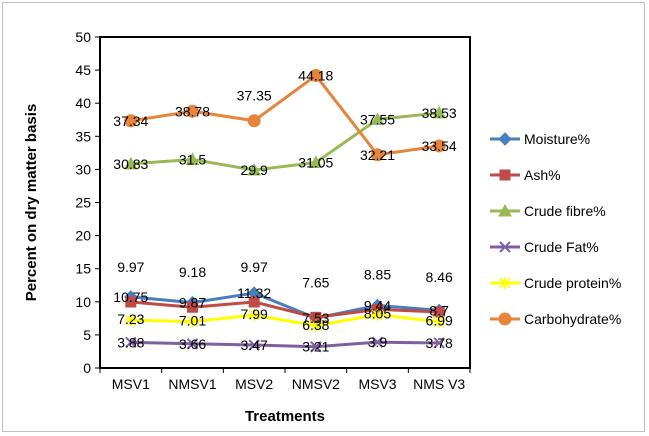 The width and height of the screenshot is (649, 436). I want to click on data-label: 8.46, so click(439, 277).